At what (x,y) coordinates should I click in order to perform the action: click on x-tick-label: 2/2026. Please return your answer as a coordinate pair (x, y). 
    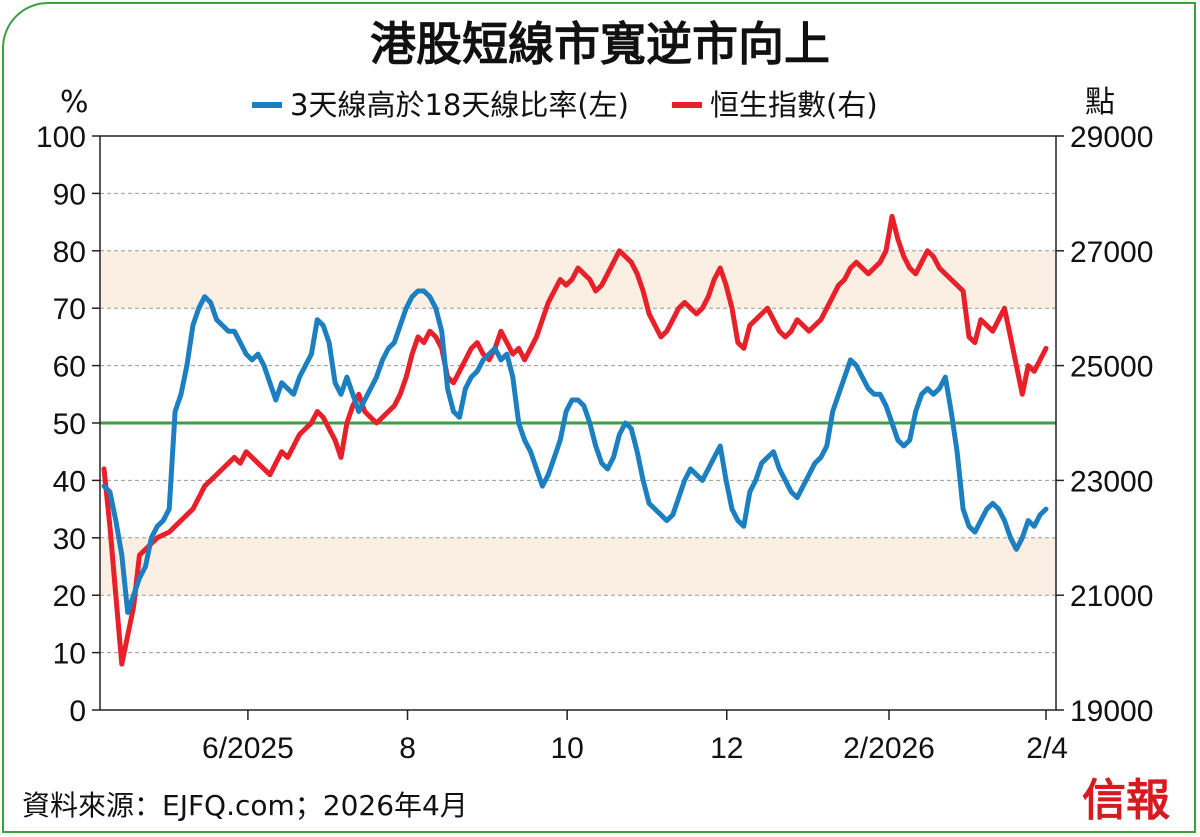
    Looking at the image, I should click on (889, 748).